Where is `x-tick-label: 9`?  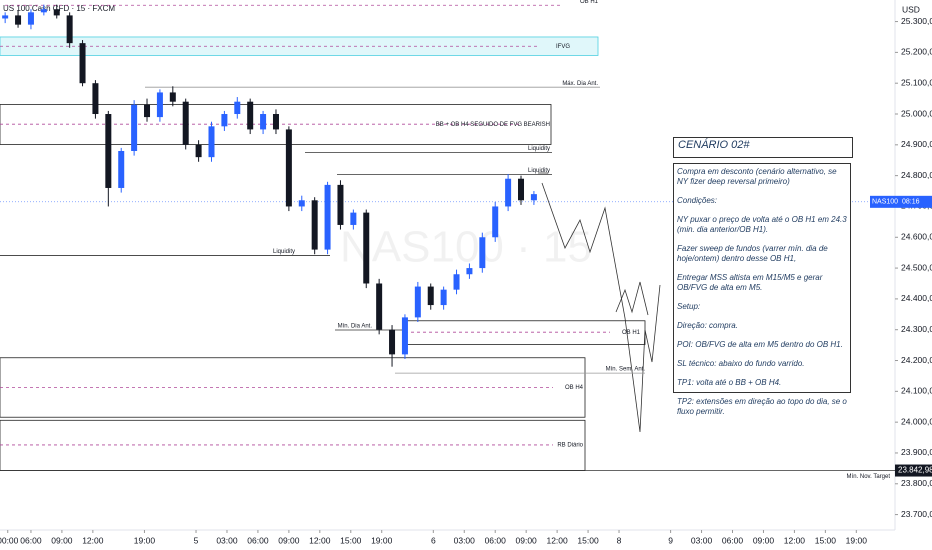 x-tick-label: 9 is located at coordinates (670, 540).